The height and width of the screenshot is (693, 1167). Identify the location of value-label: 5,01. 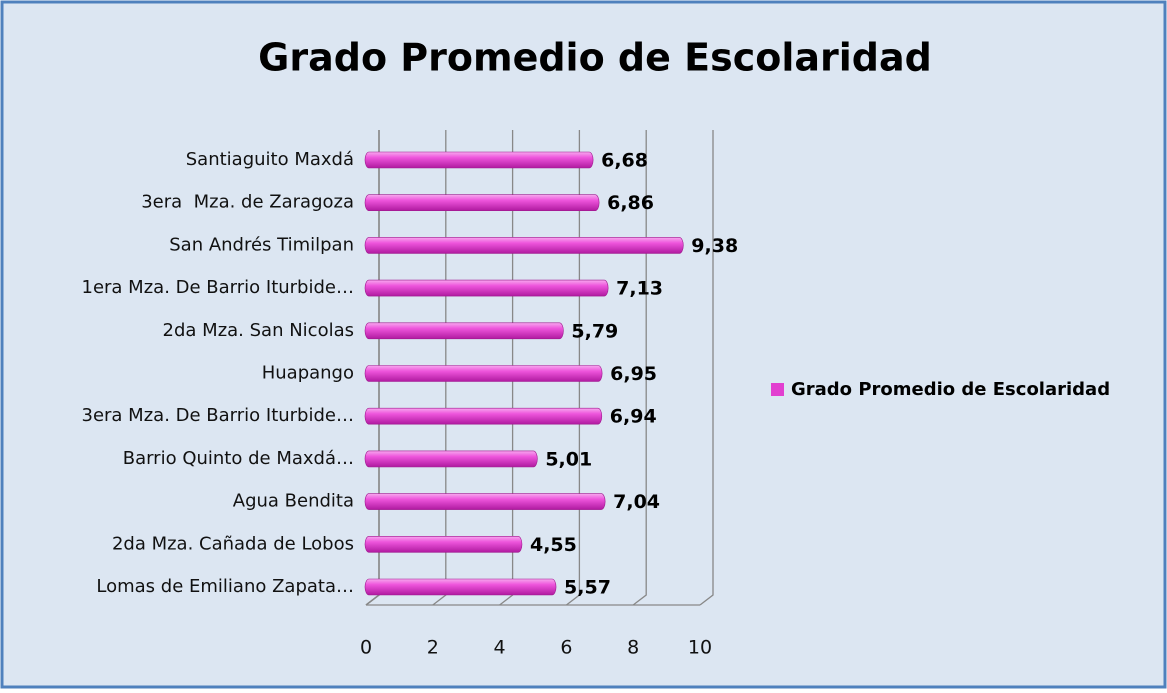
(568, 459).